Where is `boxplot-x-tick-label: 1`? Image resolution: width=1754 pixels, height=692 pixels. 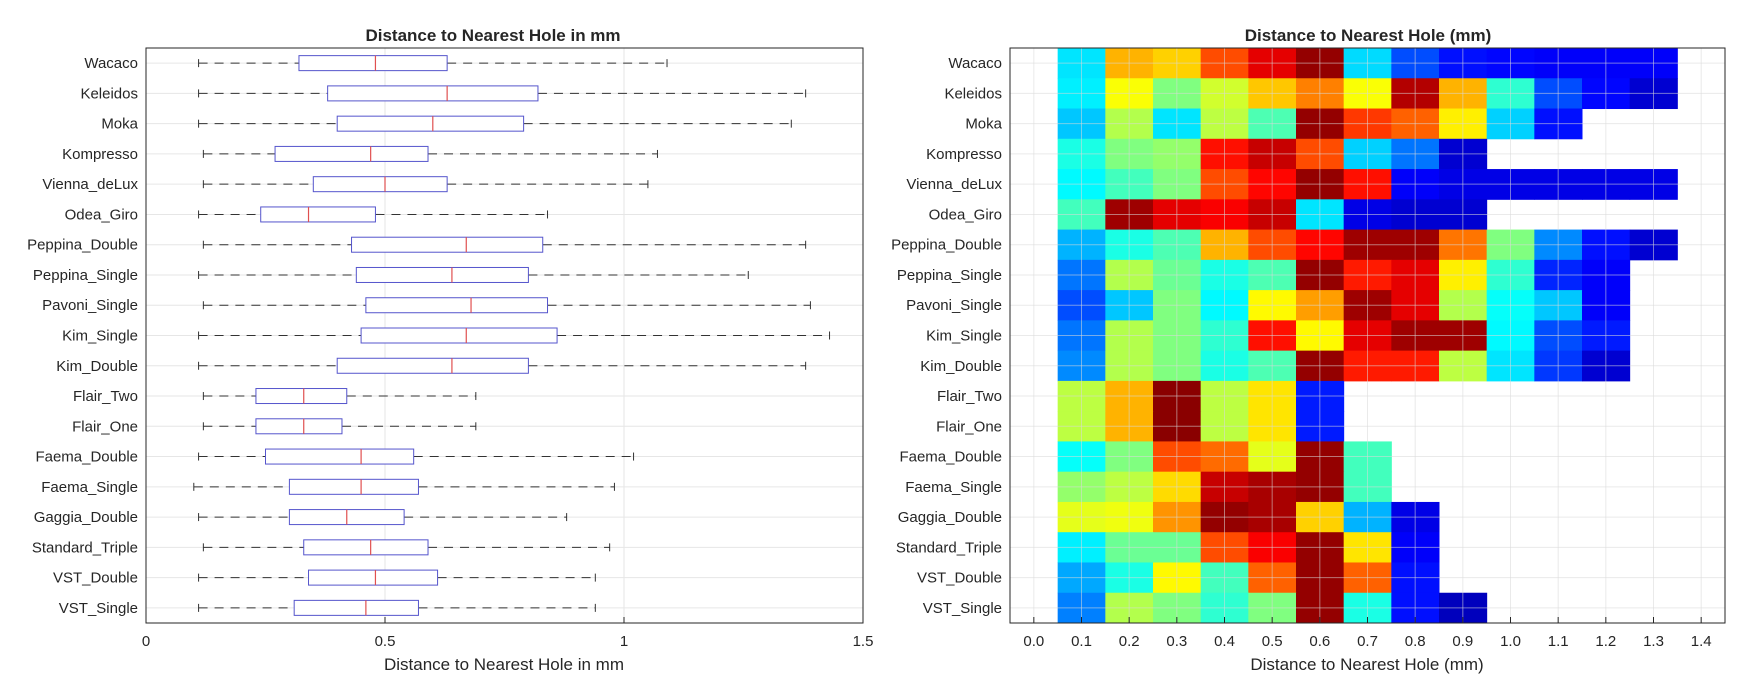 boxplot-x-tick-label: 1 is located at coordinates (624, 641).